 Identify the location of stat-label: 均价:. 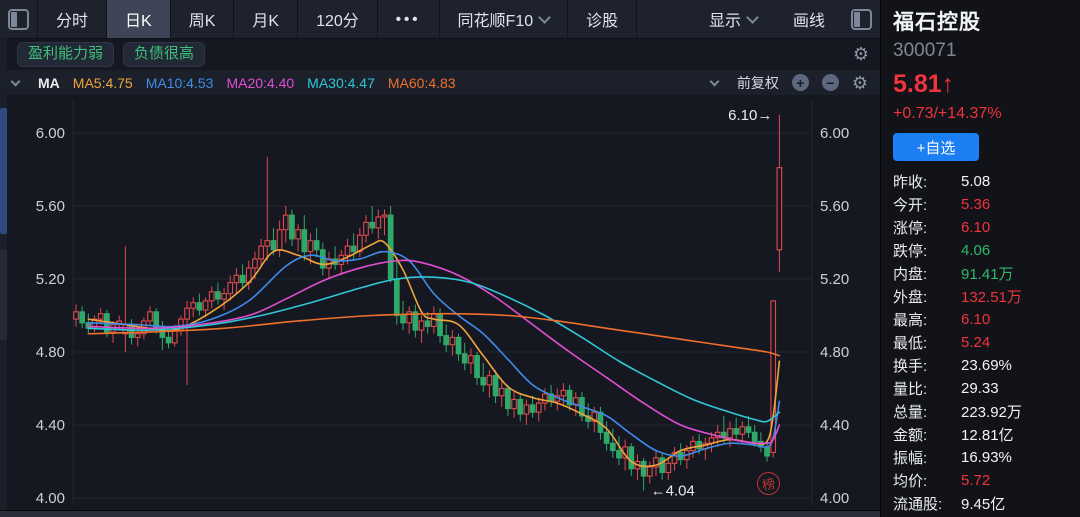
(910, 481).